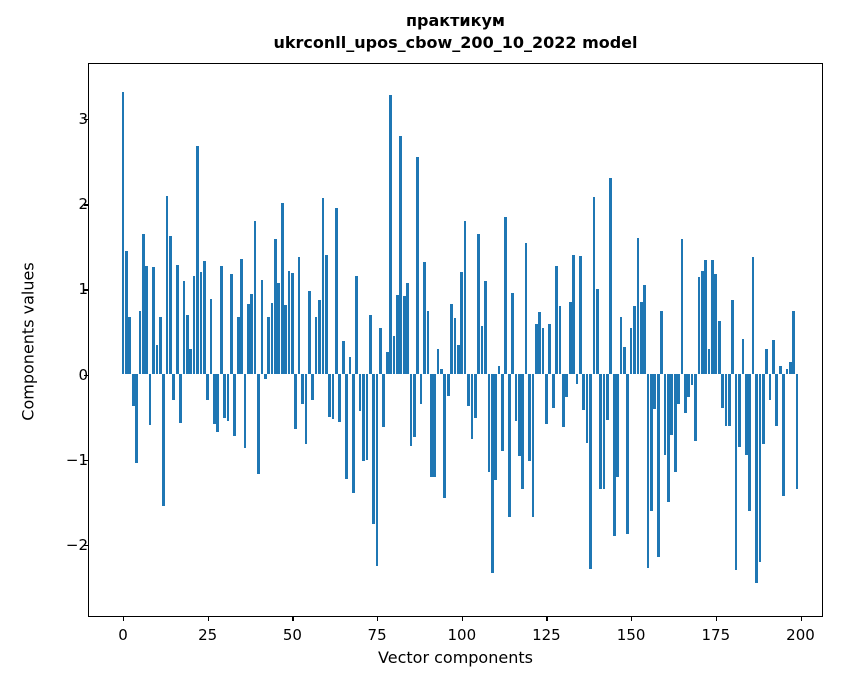 The width and height of the screenshot is (847, 696). What do you see at coordinates (83, 374) in the screenshot?
I see `y-tick-label: 0` at bounding box center [83, 374].